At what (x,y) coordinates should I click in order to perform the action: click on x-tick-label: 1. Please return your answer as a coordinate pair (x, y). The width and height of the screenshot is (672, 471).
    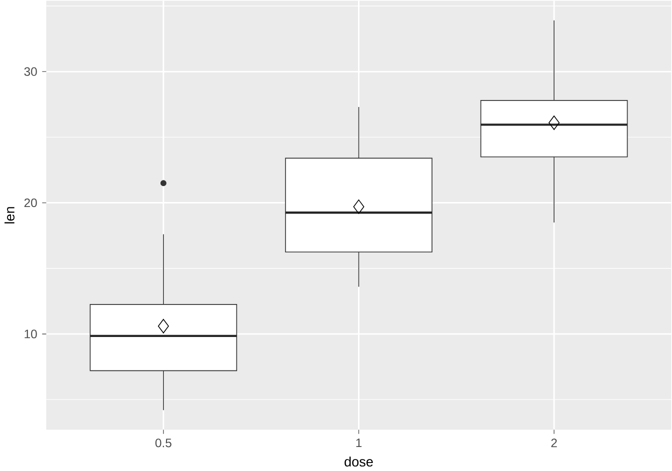
    Looking at the image, I should click on (359, 442).